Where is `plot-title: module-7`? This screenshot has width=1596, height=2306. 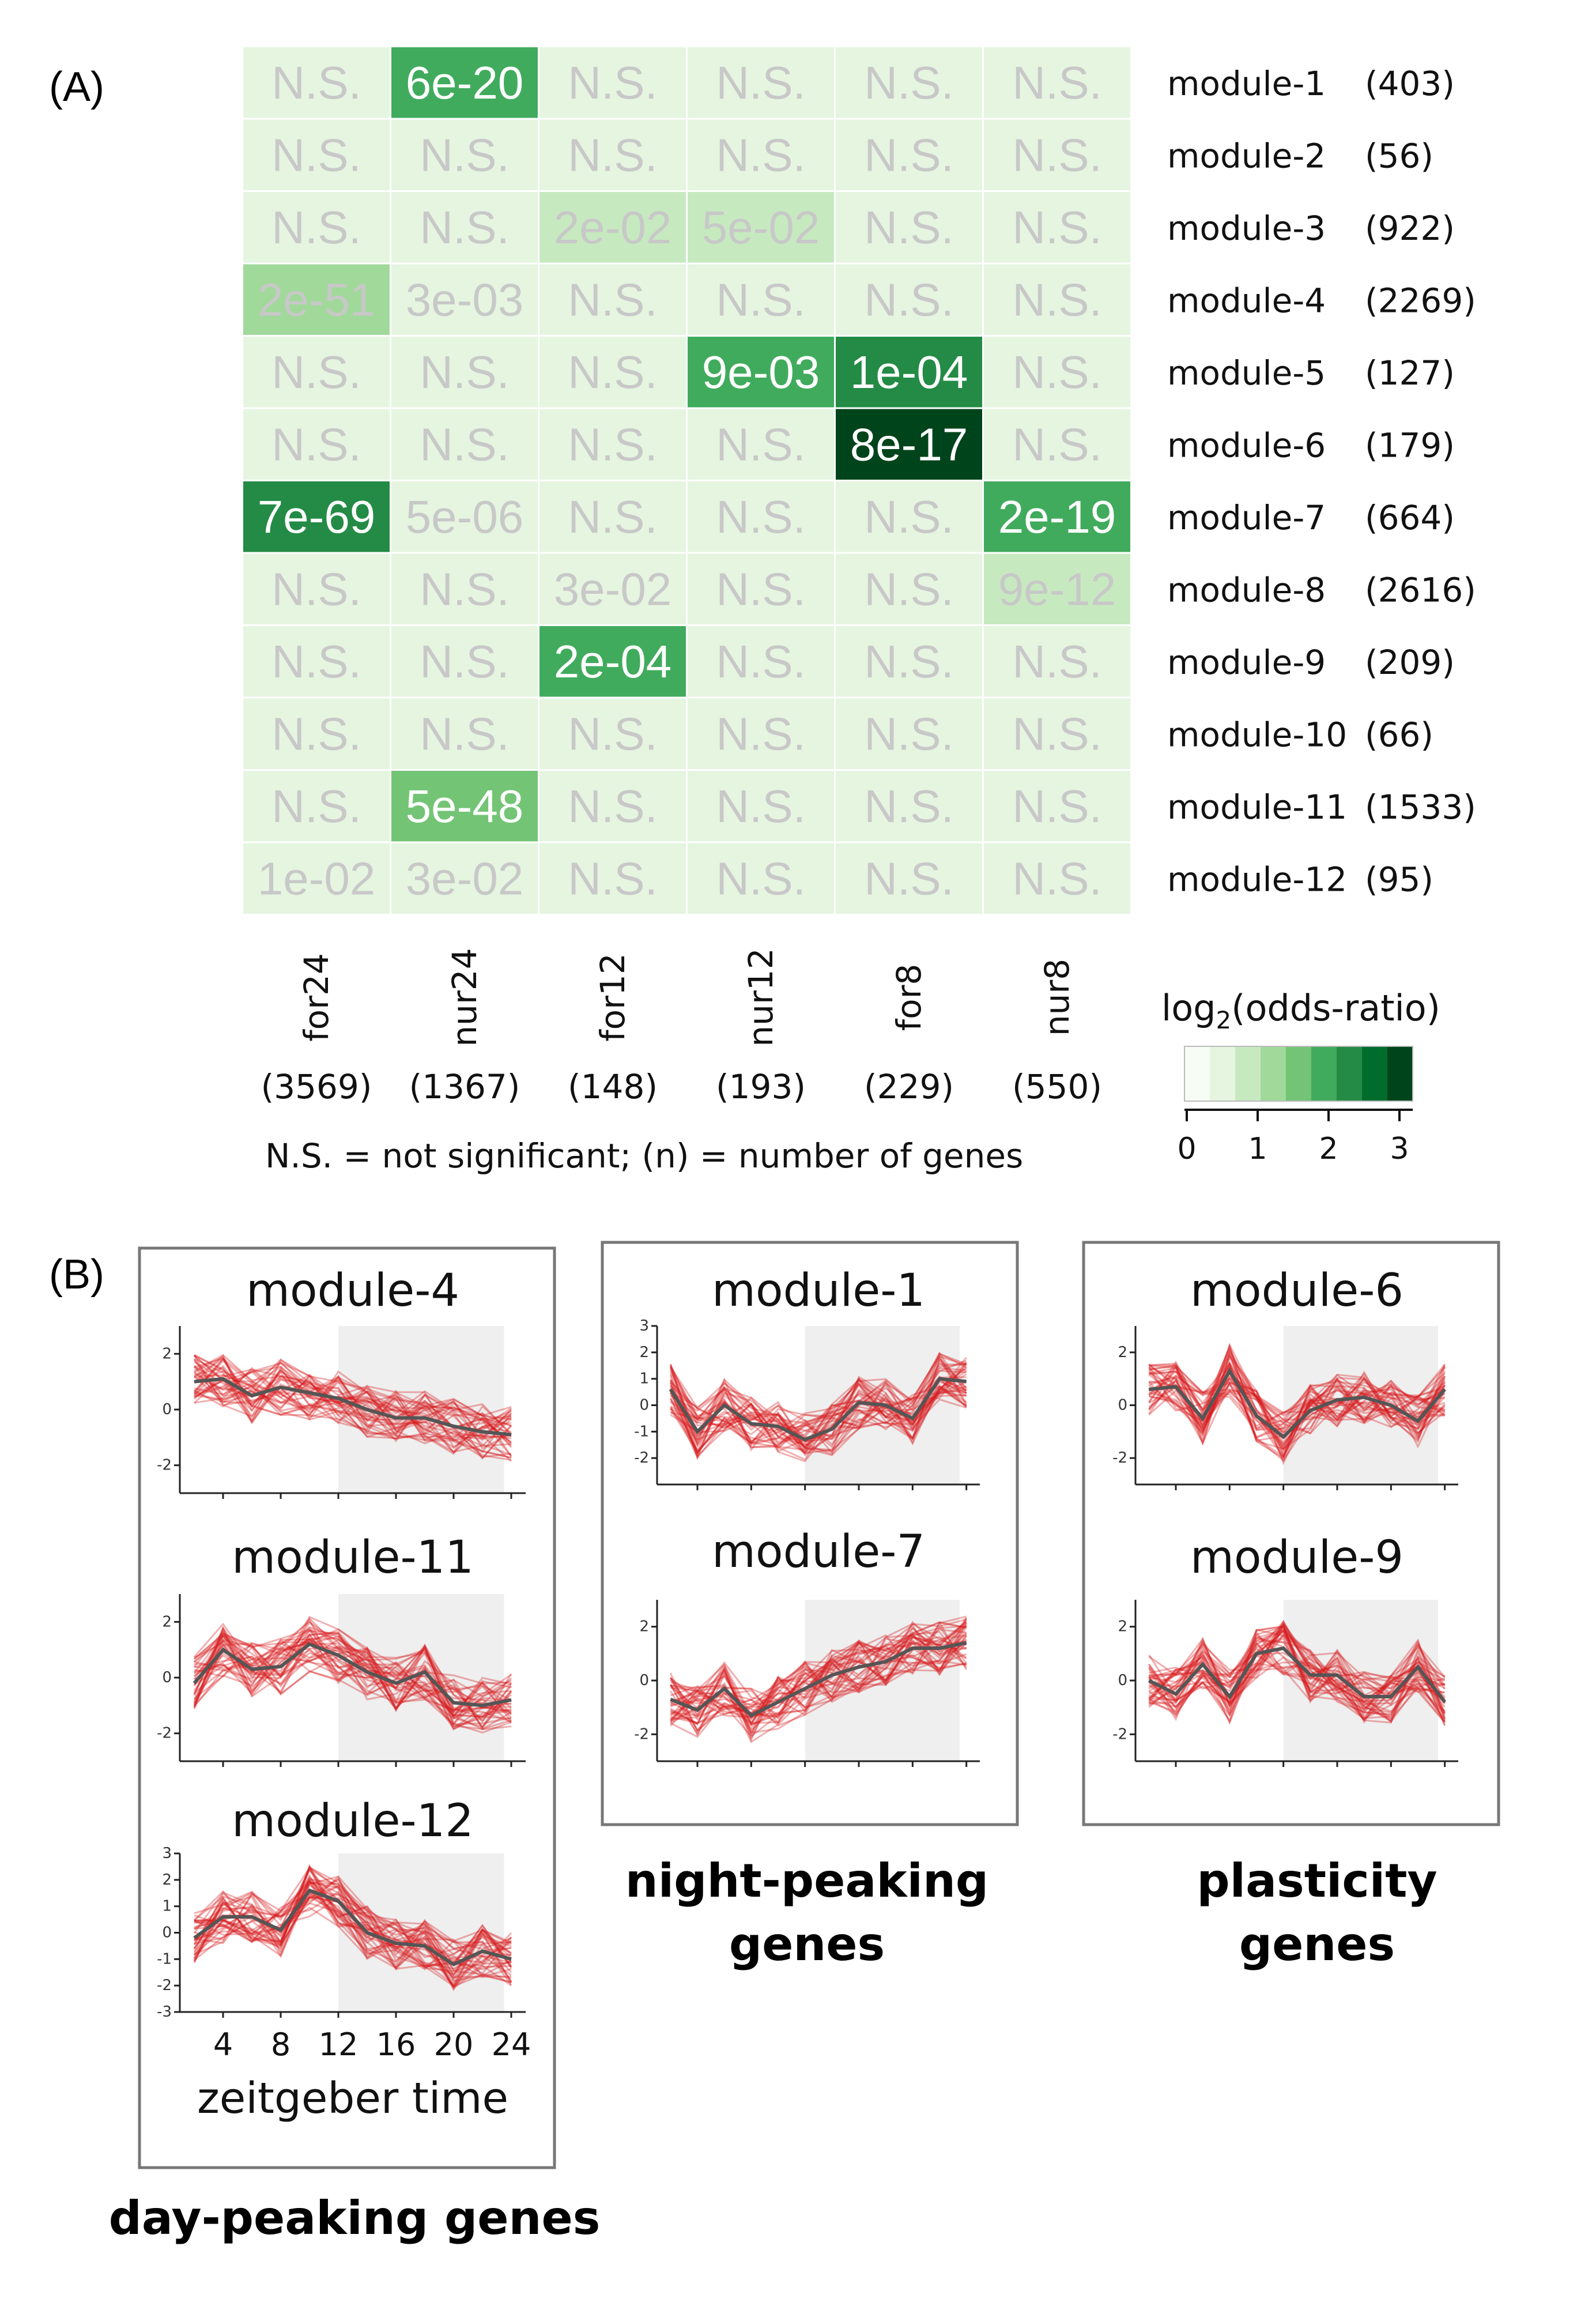 plot-title: module-7 is located at coordinates (818, 1552).